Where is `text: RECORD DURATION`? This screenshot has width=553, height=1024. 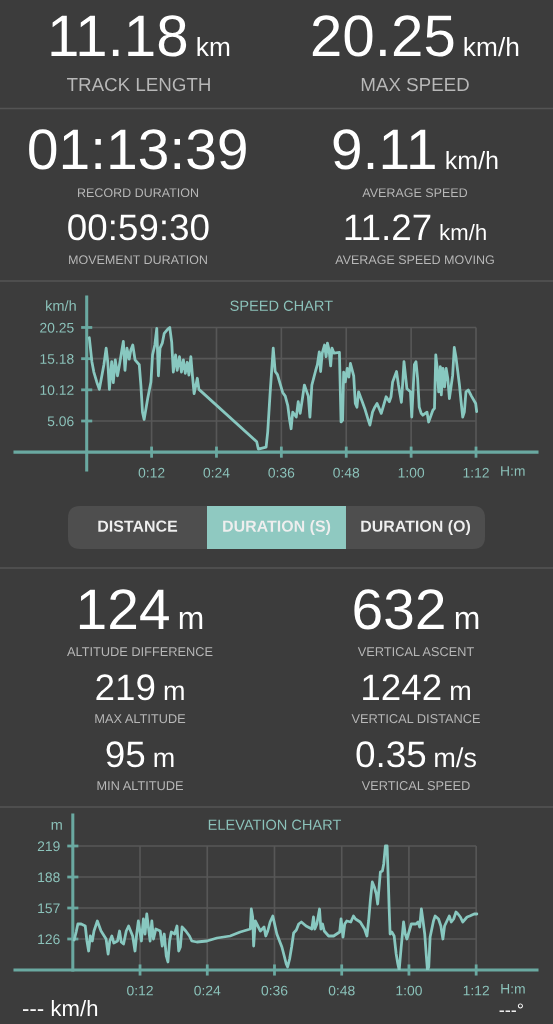 text: RECORD DURATION is located at coordinates (138, 193).